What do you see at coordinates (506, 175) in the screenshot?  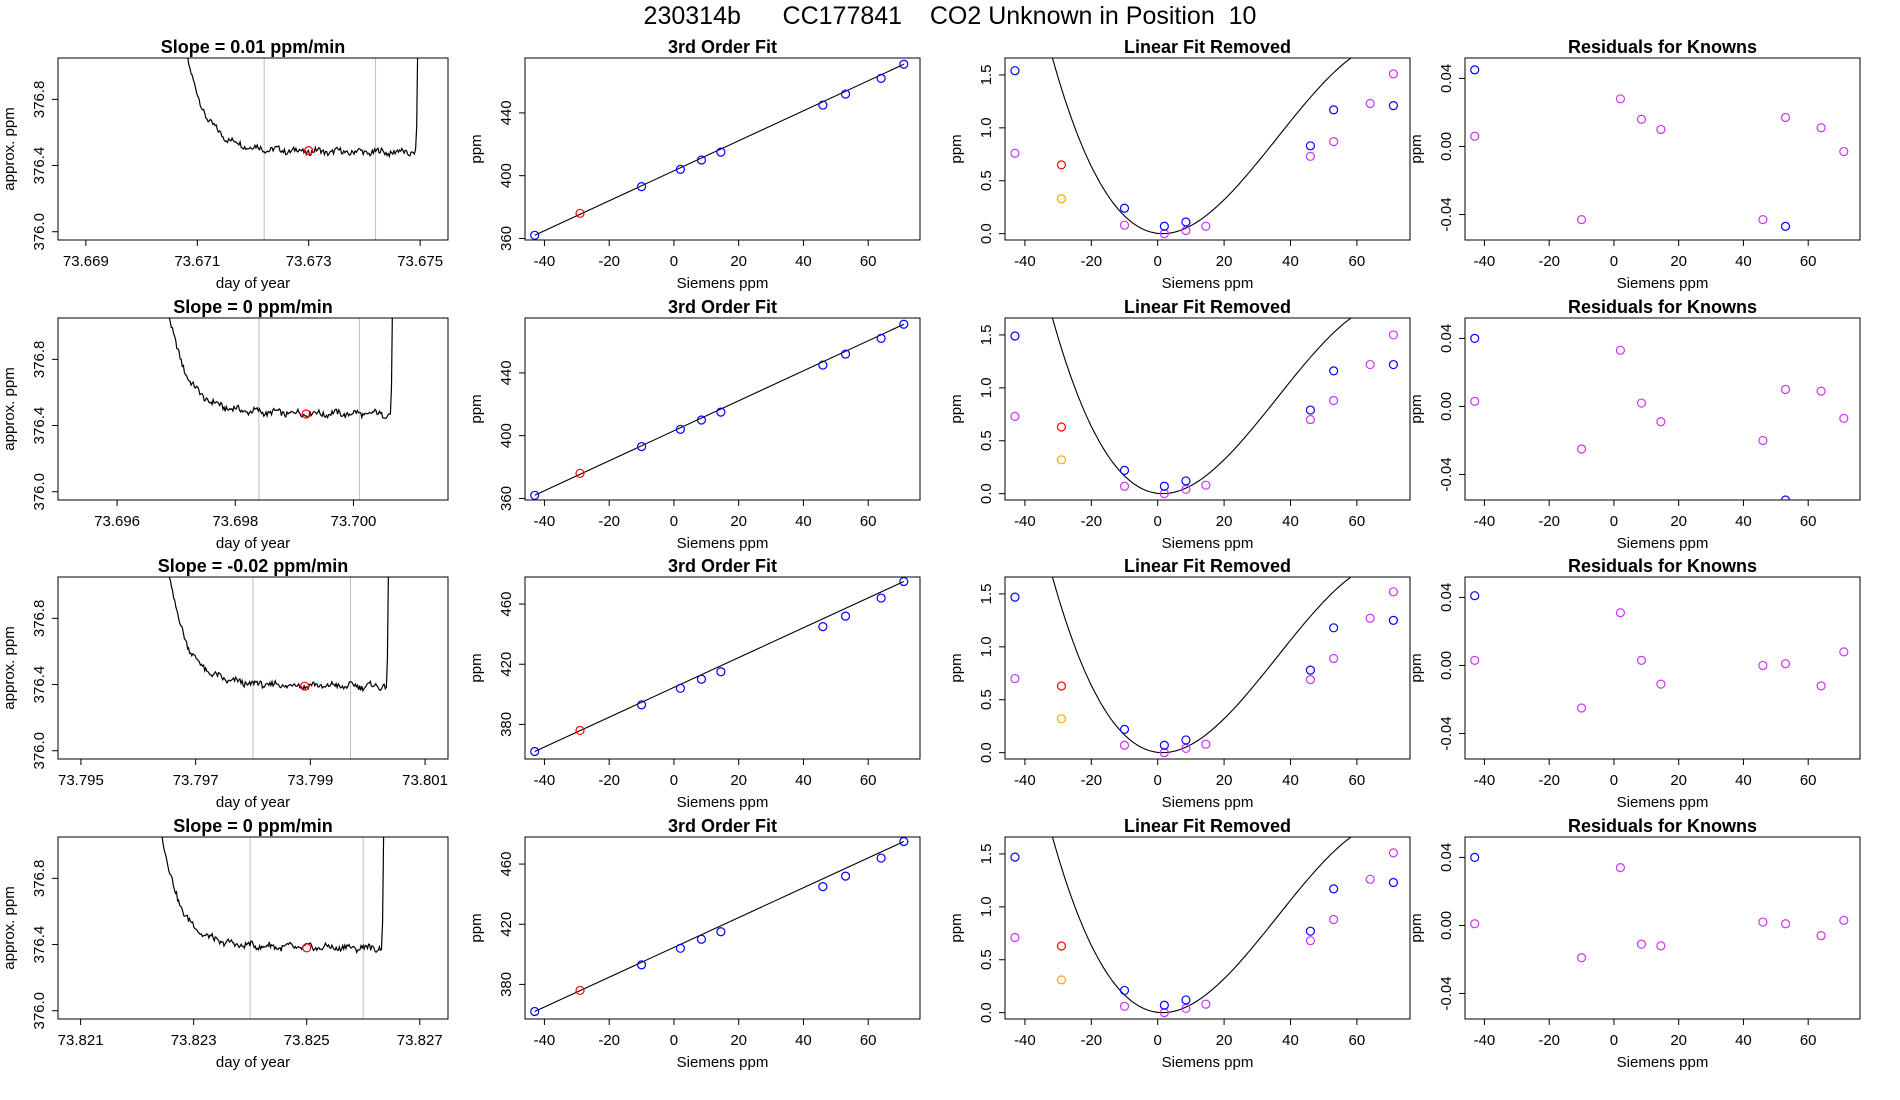 I see `y-tick-label: 400` at bounding box center [506, 175].